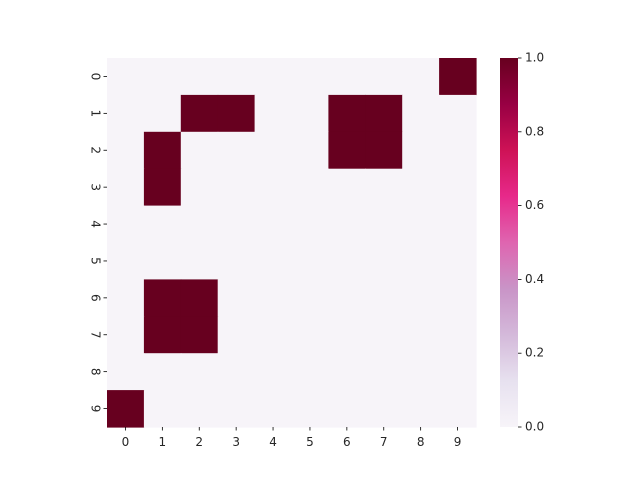  I want to click on heatmap-cell-r2-c9, so click(458, 150).